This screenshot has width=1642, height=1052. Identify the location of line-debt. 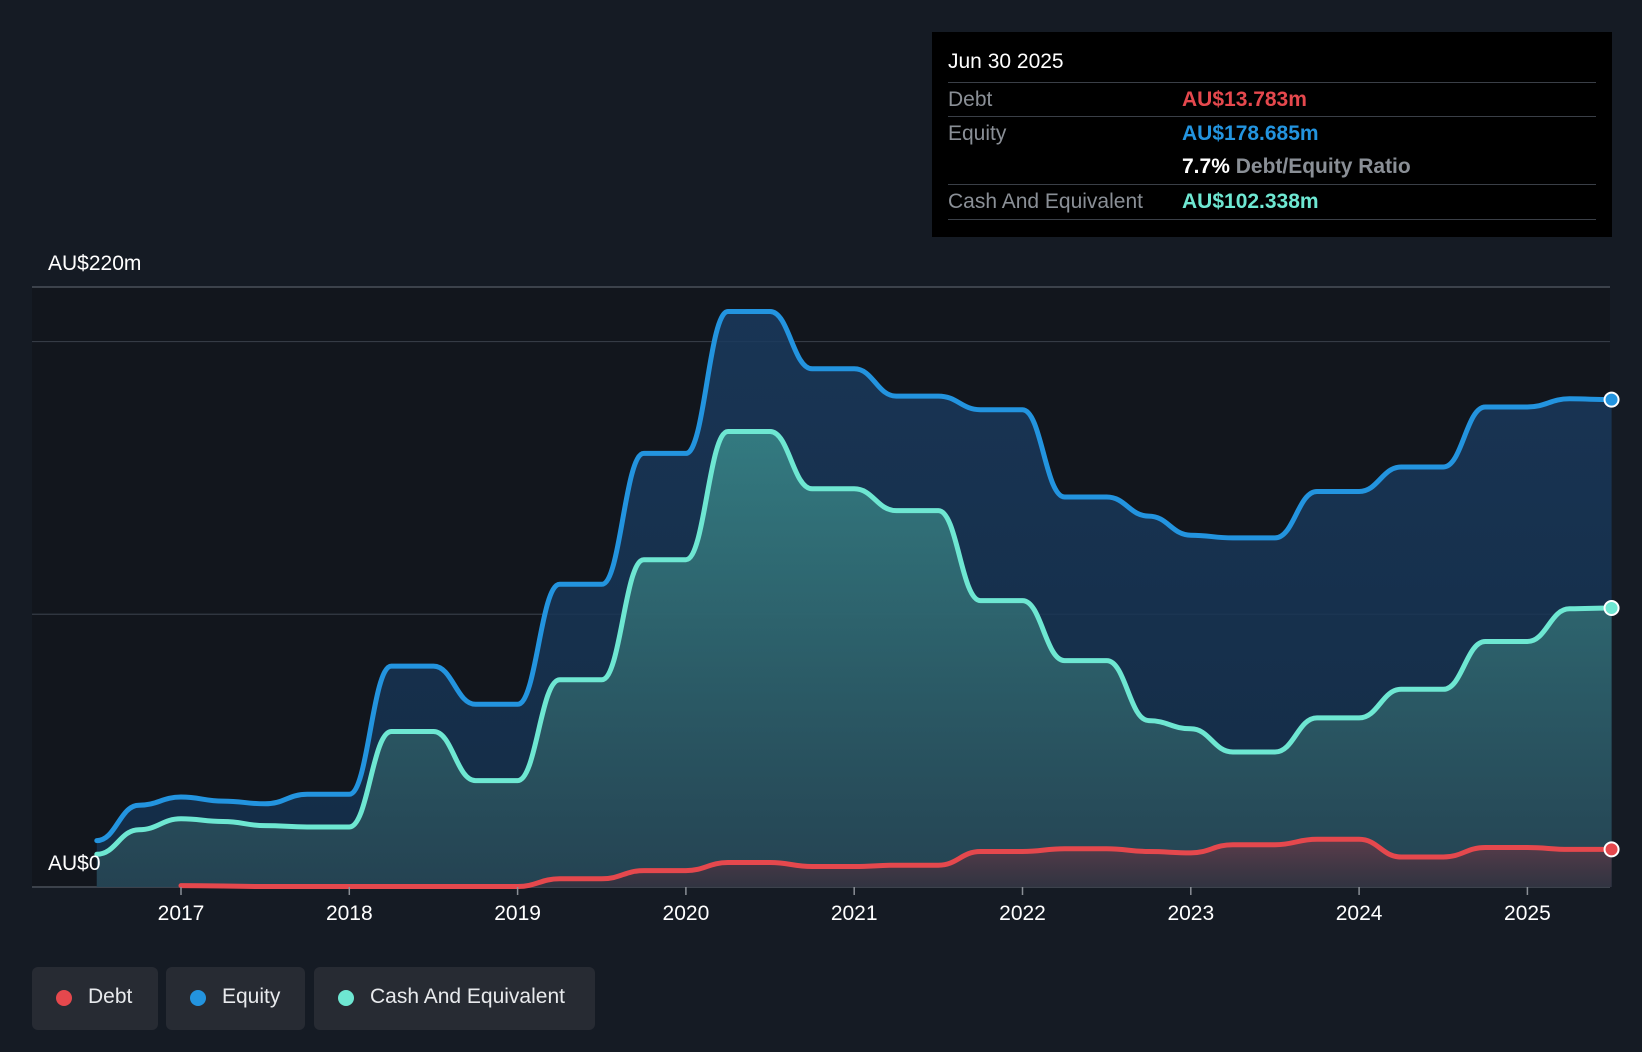
(896, 863).